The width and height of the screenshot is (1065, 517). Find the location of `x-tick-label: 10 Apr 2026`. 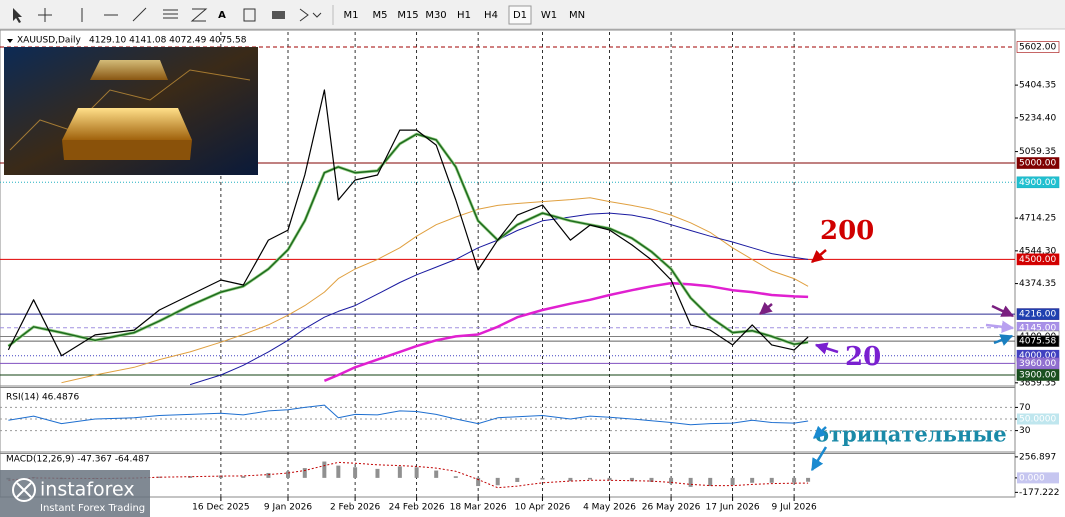

x-tick-label: 10 Apr 2026 is located at coordinates (543, 508).